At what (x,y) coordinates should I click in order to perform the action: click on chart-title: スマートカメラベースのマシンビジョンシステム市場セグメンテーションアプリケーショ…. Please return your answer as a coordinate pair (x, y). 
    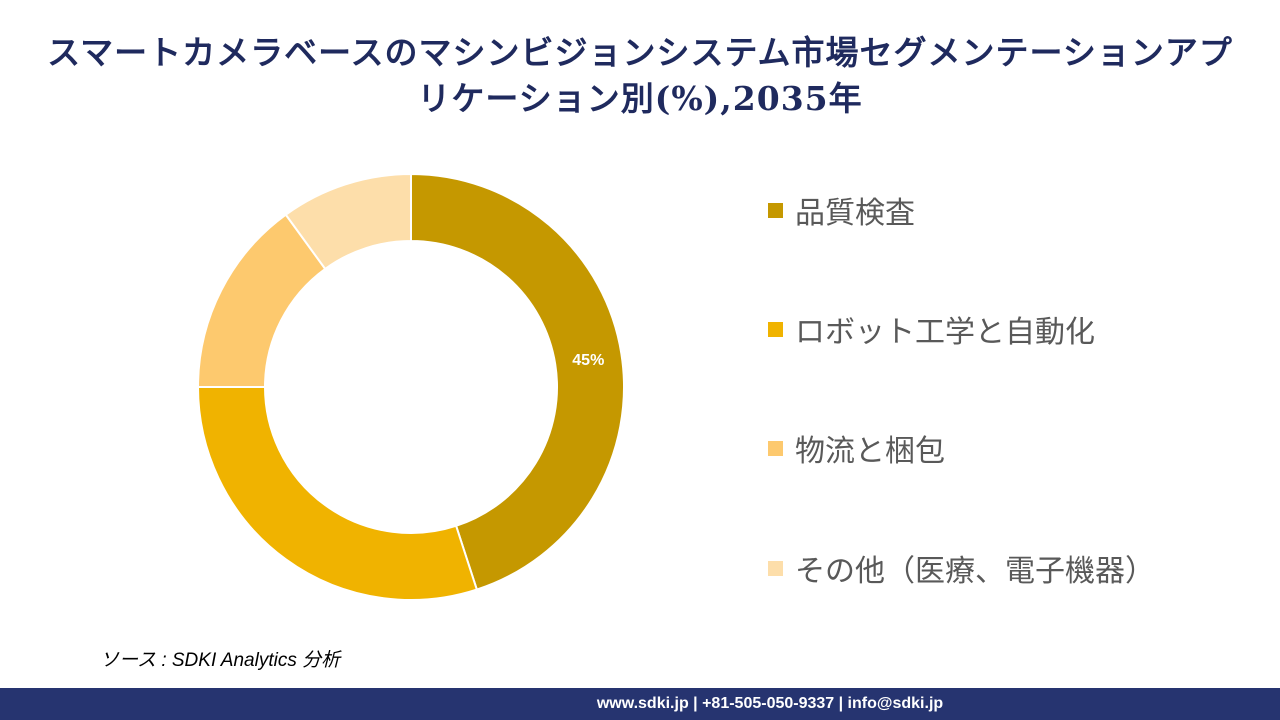
    Looking at the image, I should click on (640, 75).